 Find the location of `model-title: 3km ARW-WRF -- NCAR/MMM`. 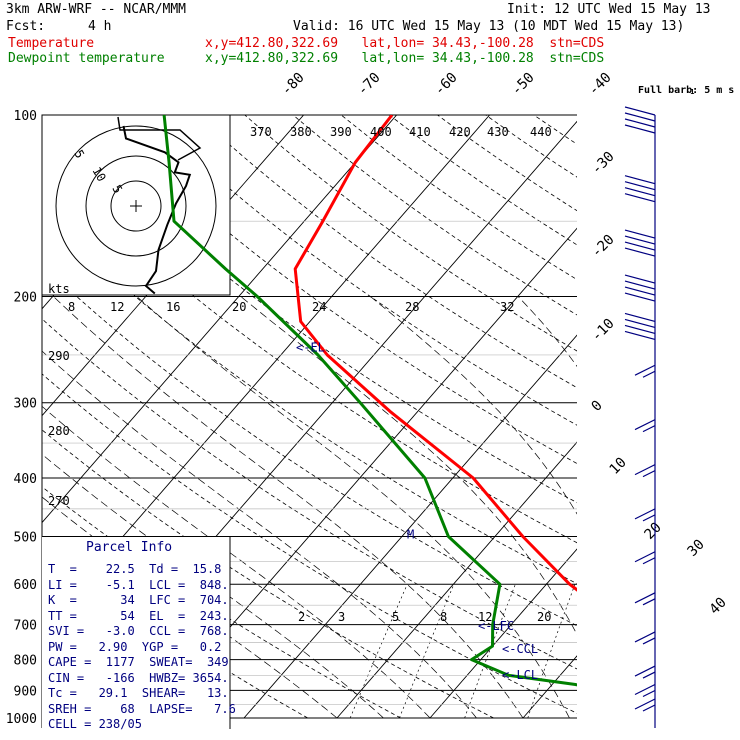

model-title: 3km ARW-WRF -- NCAR/MMM is located at coordinates (96, 9).